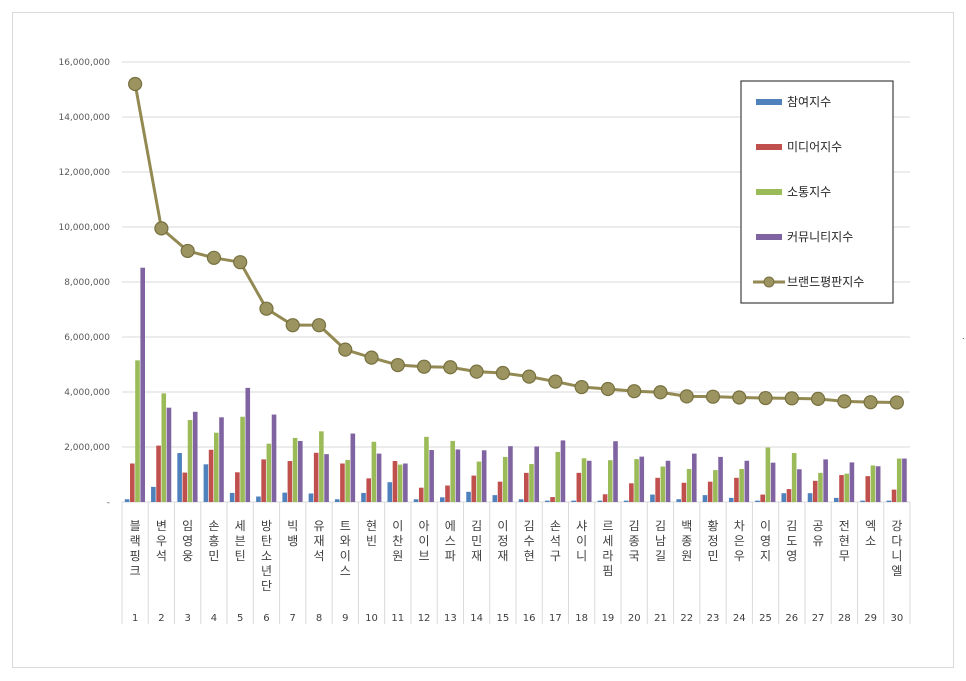 This screenshot has width=966, height=681. What do you see at coordinates (529, 618) in the screenshot?
I see `x-rank-label: 16` at bounding box center [529, 618].